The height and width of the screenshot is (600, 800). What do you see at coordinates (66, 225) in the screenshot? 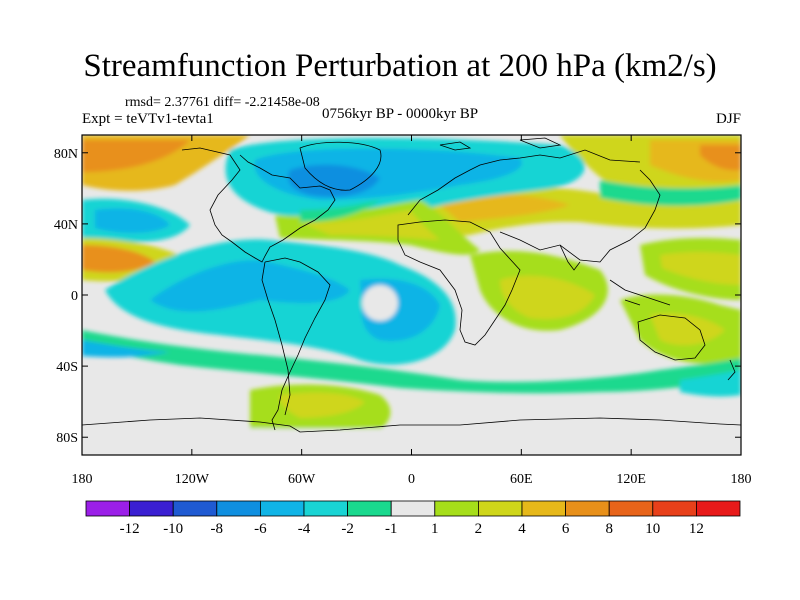
I see `lat-tick-label: 40N` at bounding box center [66, 225].